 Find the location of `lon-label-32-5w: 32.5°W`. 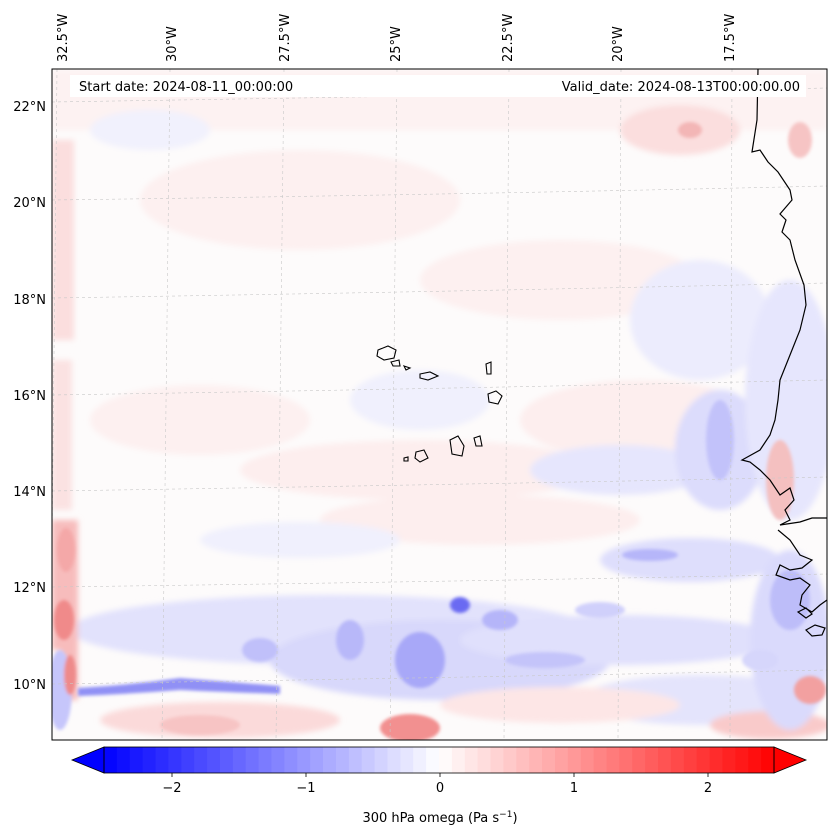

lon-label-32-5w: 32.5°W is located at coordinates (63, 38).